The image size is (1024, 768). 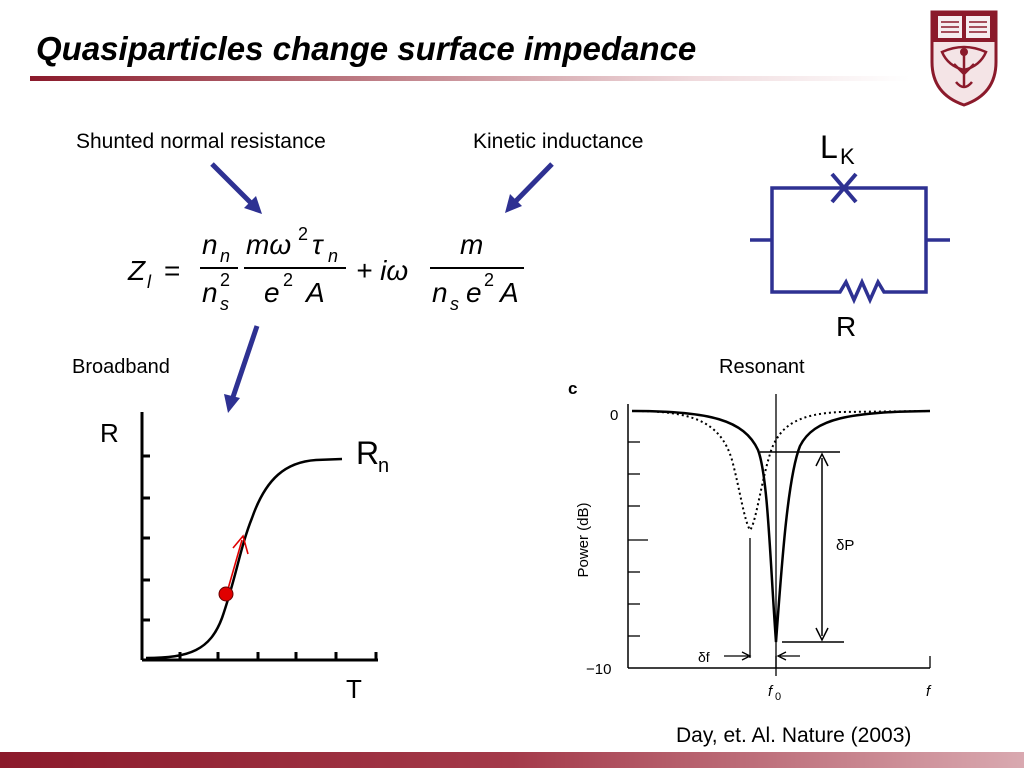 I want to click on kinetic-inductance-label: Kinetic inductance, so click(x=558, y=141).